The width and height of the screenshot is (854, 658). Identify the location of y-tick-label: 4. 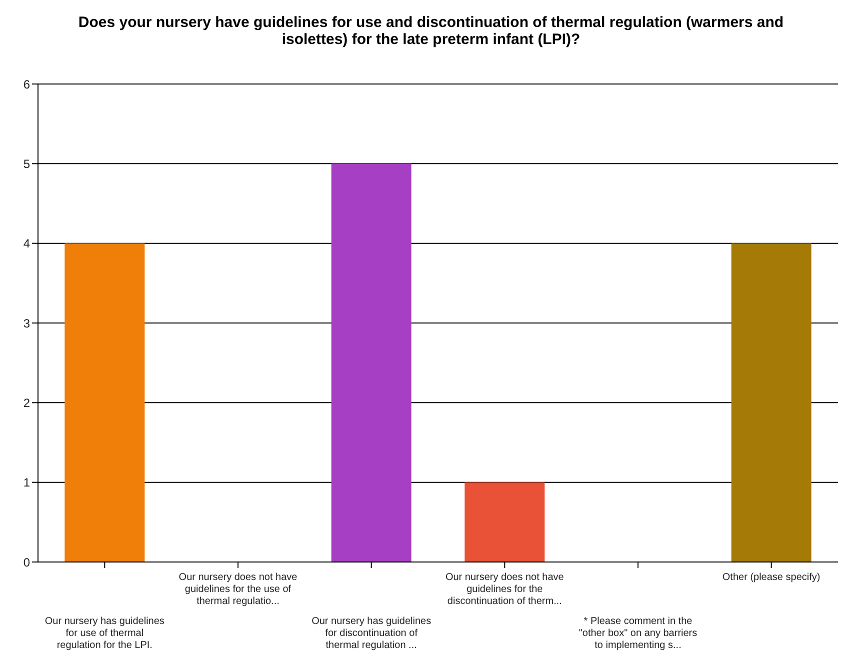
(26, 243).